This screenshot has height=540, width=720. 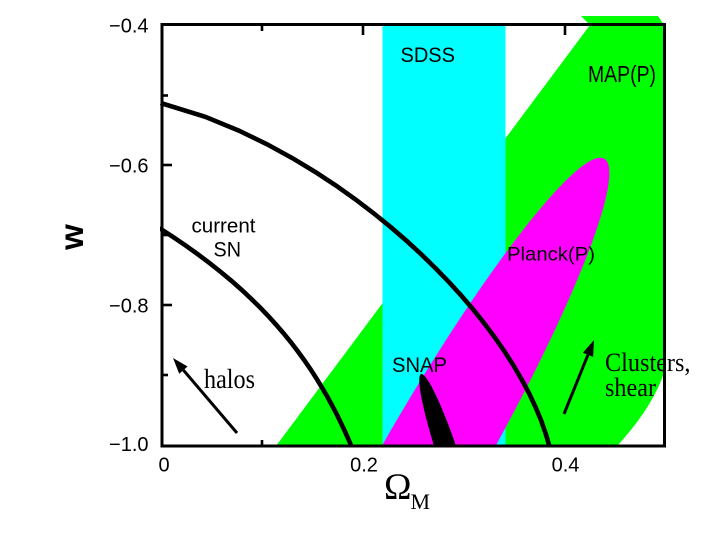 I want to click on svg-text: M, so click(x=421, y=501).